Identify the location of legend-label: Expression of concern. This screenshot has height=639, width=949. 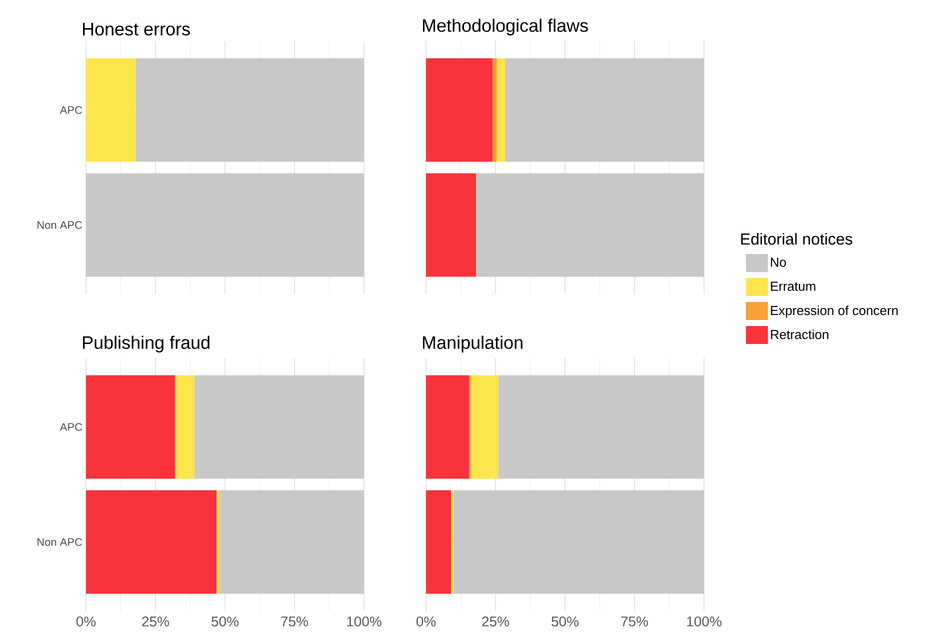
(834, 312).